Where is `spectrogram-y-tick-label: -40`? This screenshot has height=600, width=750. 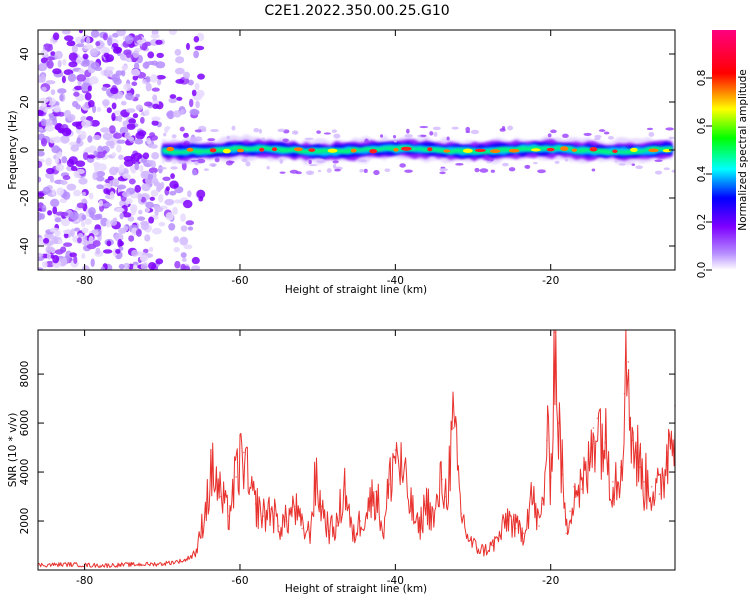
spectrogram-y-tick-label: -40 is located at coordinates (25, 245).